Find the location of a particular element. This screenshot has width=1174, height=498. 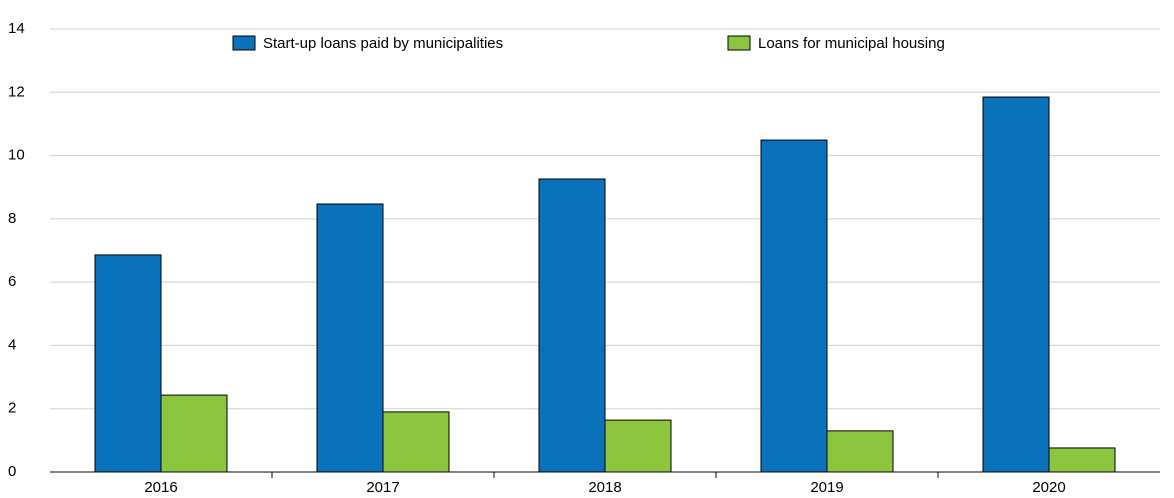

legend-label: Loans for municipal housing is located at coordinates (851, 43).